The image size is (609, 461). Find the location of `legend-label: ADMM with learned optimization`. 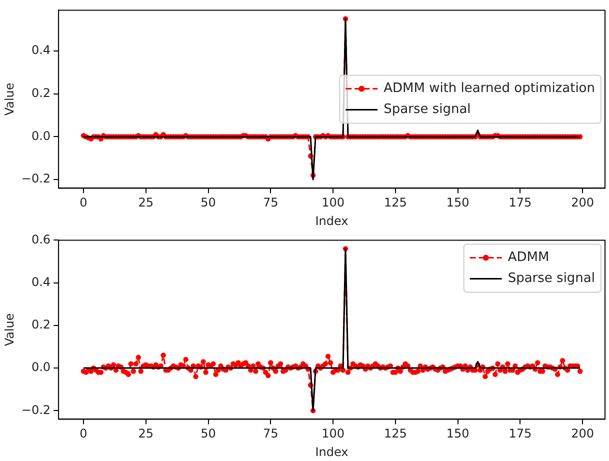

legend-label: ADMM with learned optimization is located at coordinates (490, 88).